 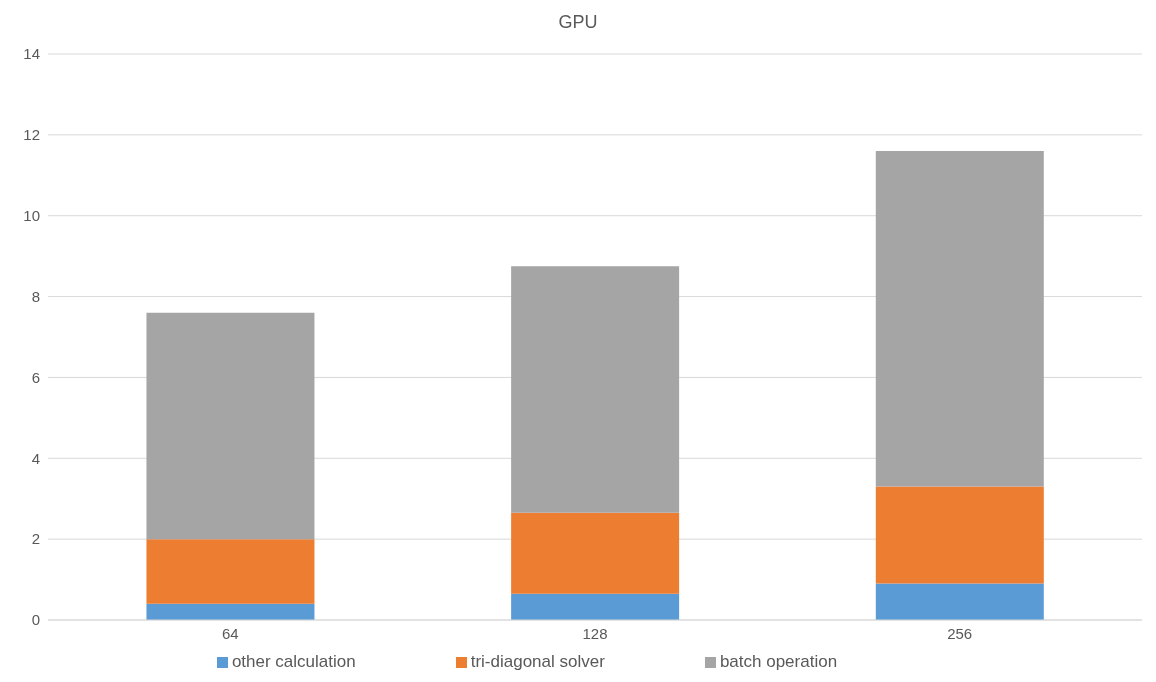 What do you see at coordinates (35, 458) in the screenshot?
I see `y-tick-label: 4` at bounding box center [35, 458].